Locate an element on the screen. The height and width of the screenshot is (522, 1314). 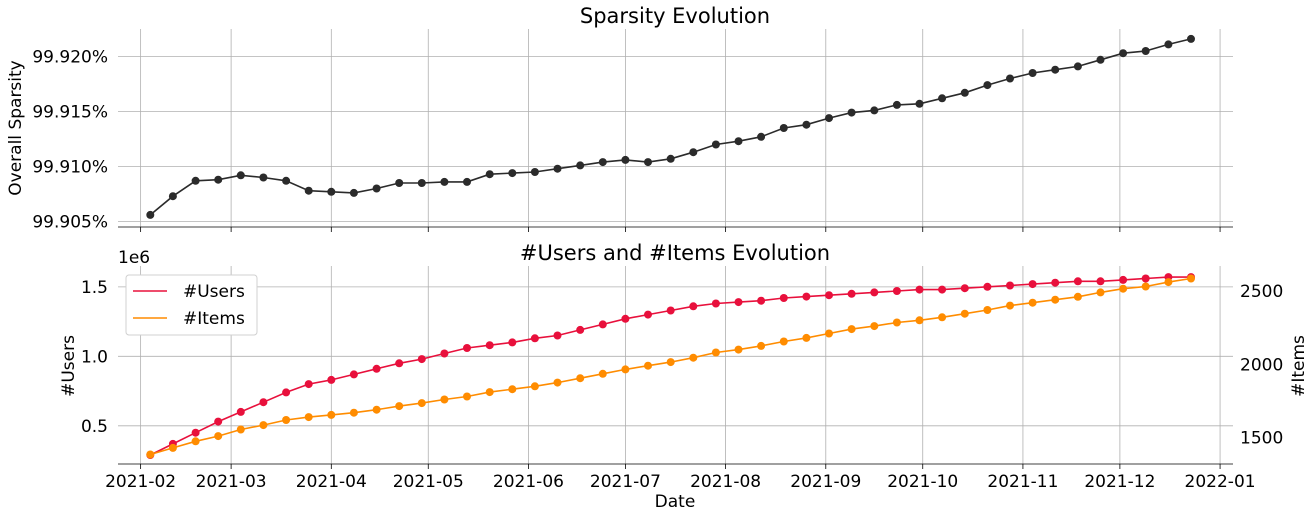
top-chart-title: Sparsity Evolution is located at coordinates (675, 16).